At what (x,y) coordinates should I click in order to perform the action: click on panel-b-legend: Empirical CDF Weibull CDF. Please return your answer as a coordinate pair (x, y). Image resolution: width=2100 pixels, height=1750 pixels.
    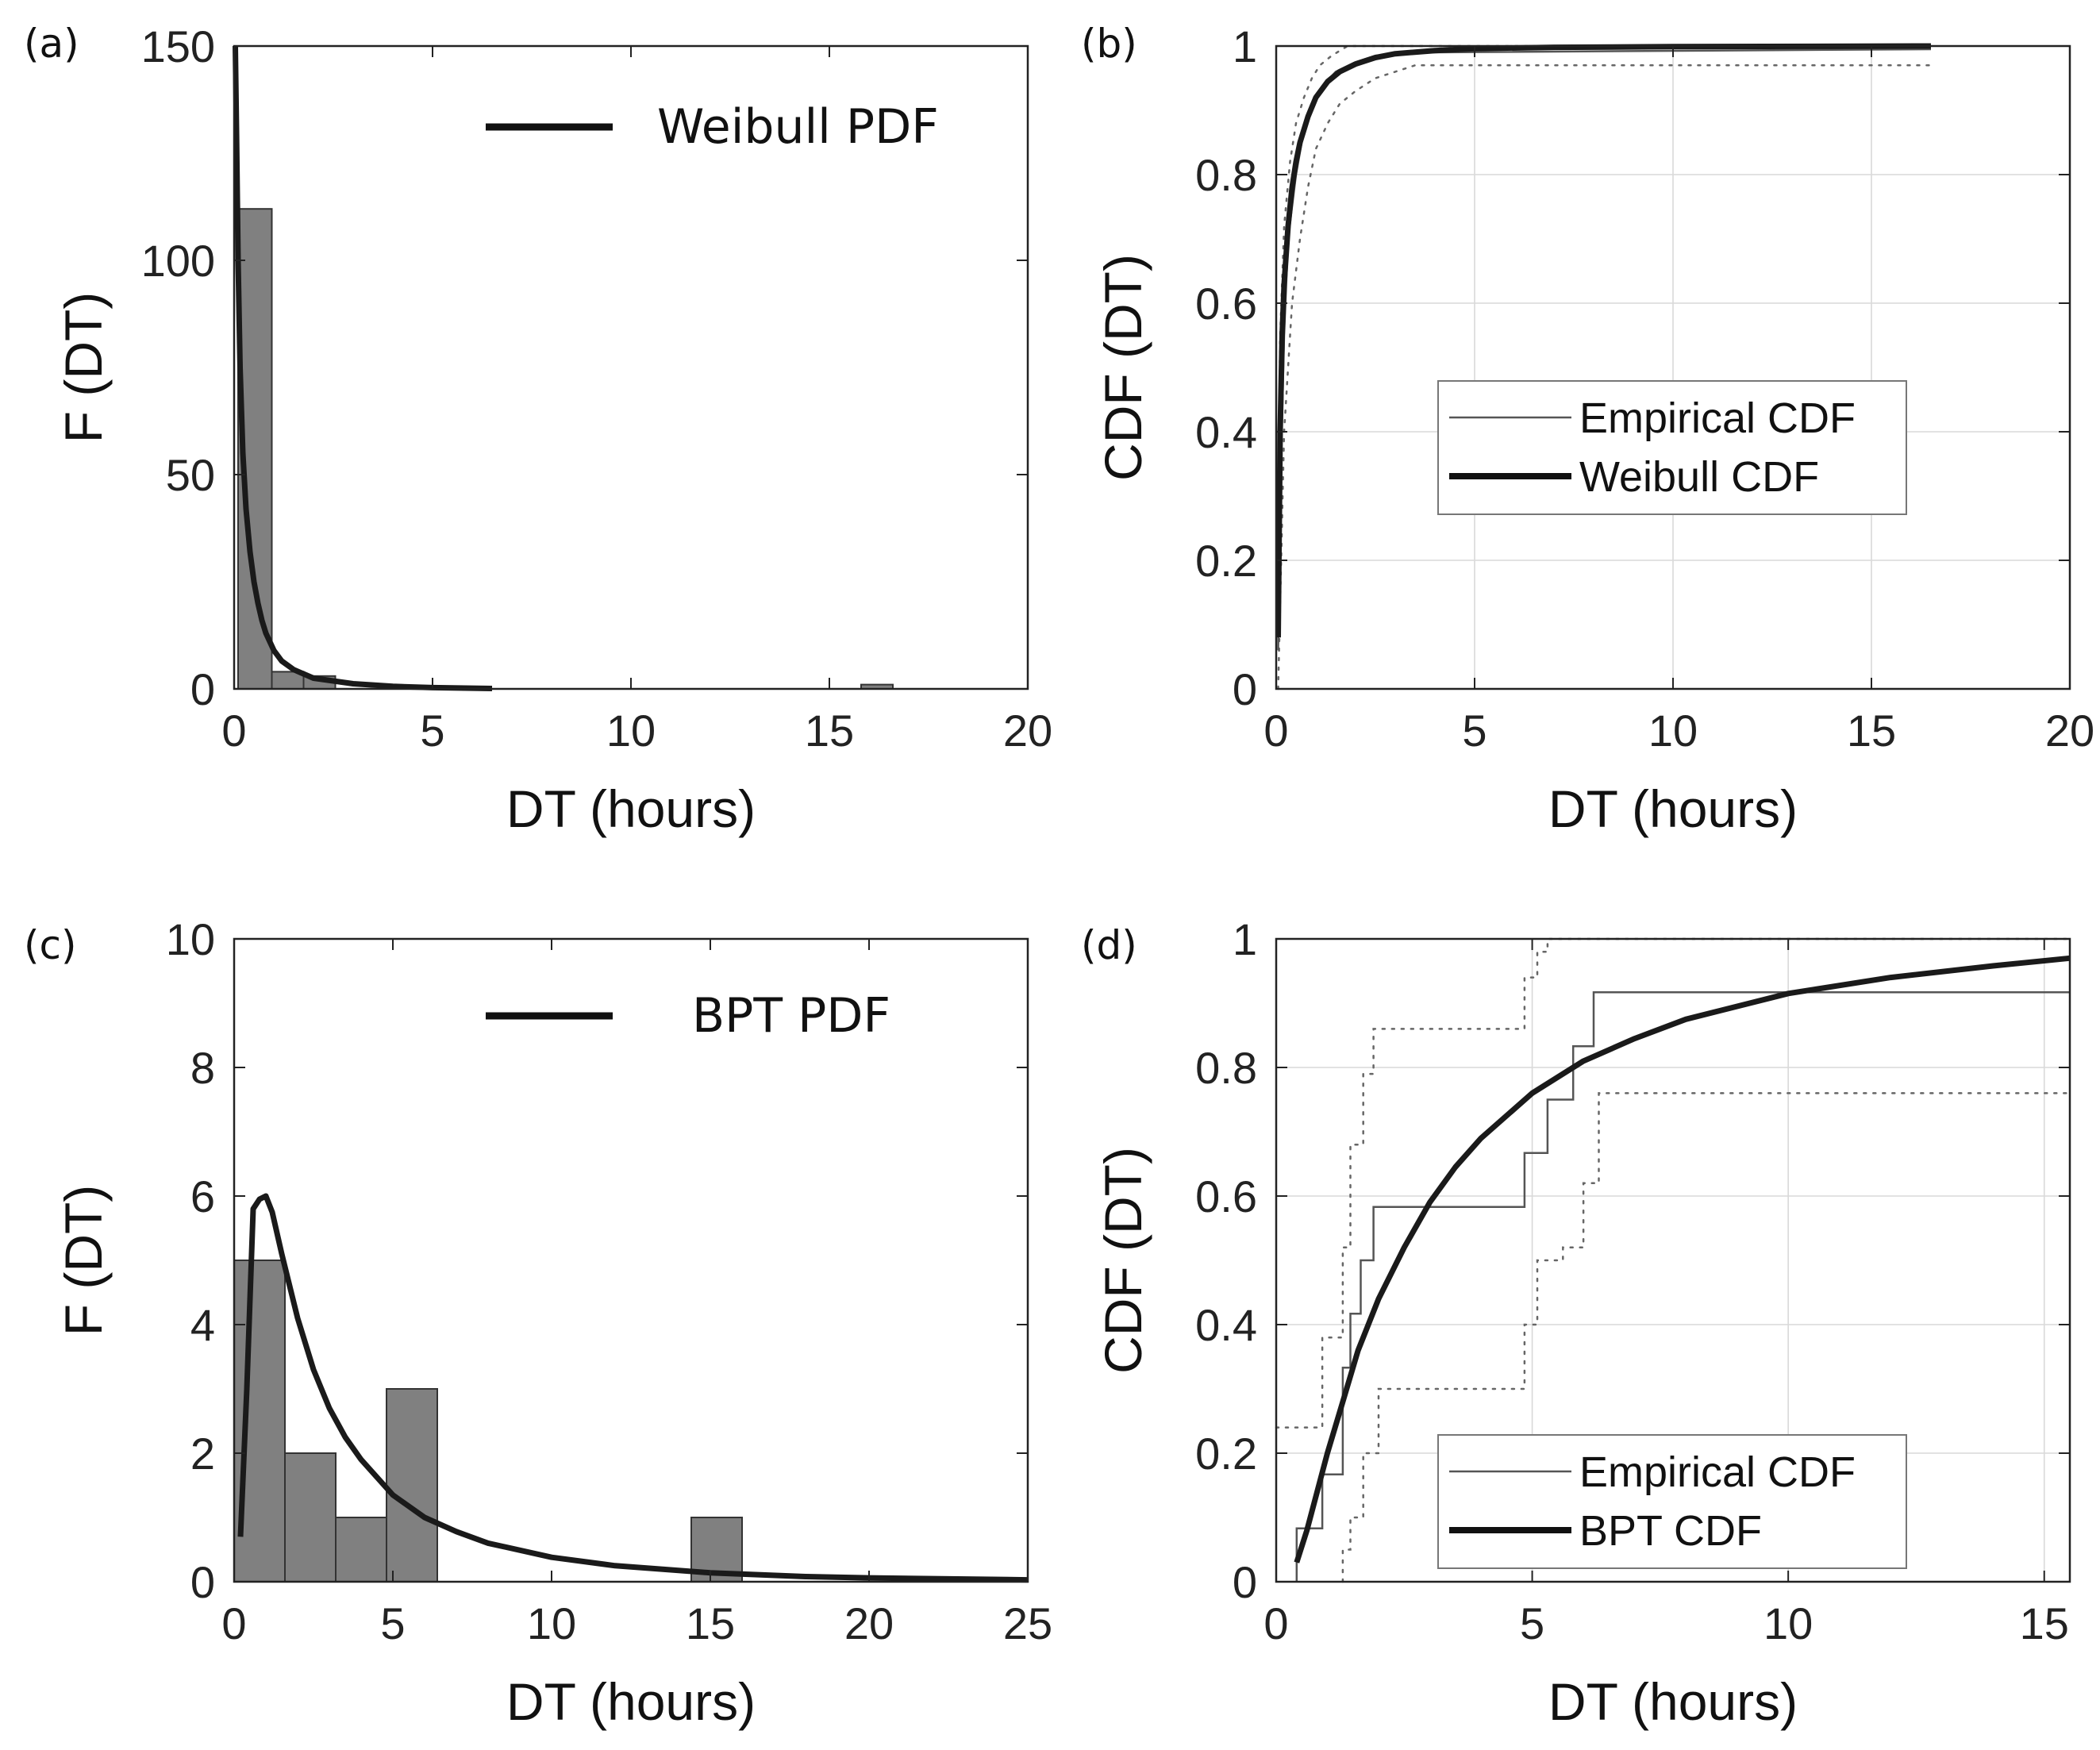
    Looking at the image, I should click on (1672, 447).